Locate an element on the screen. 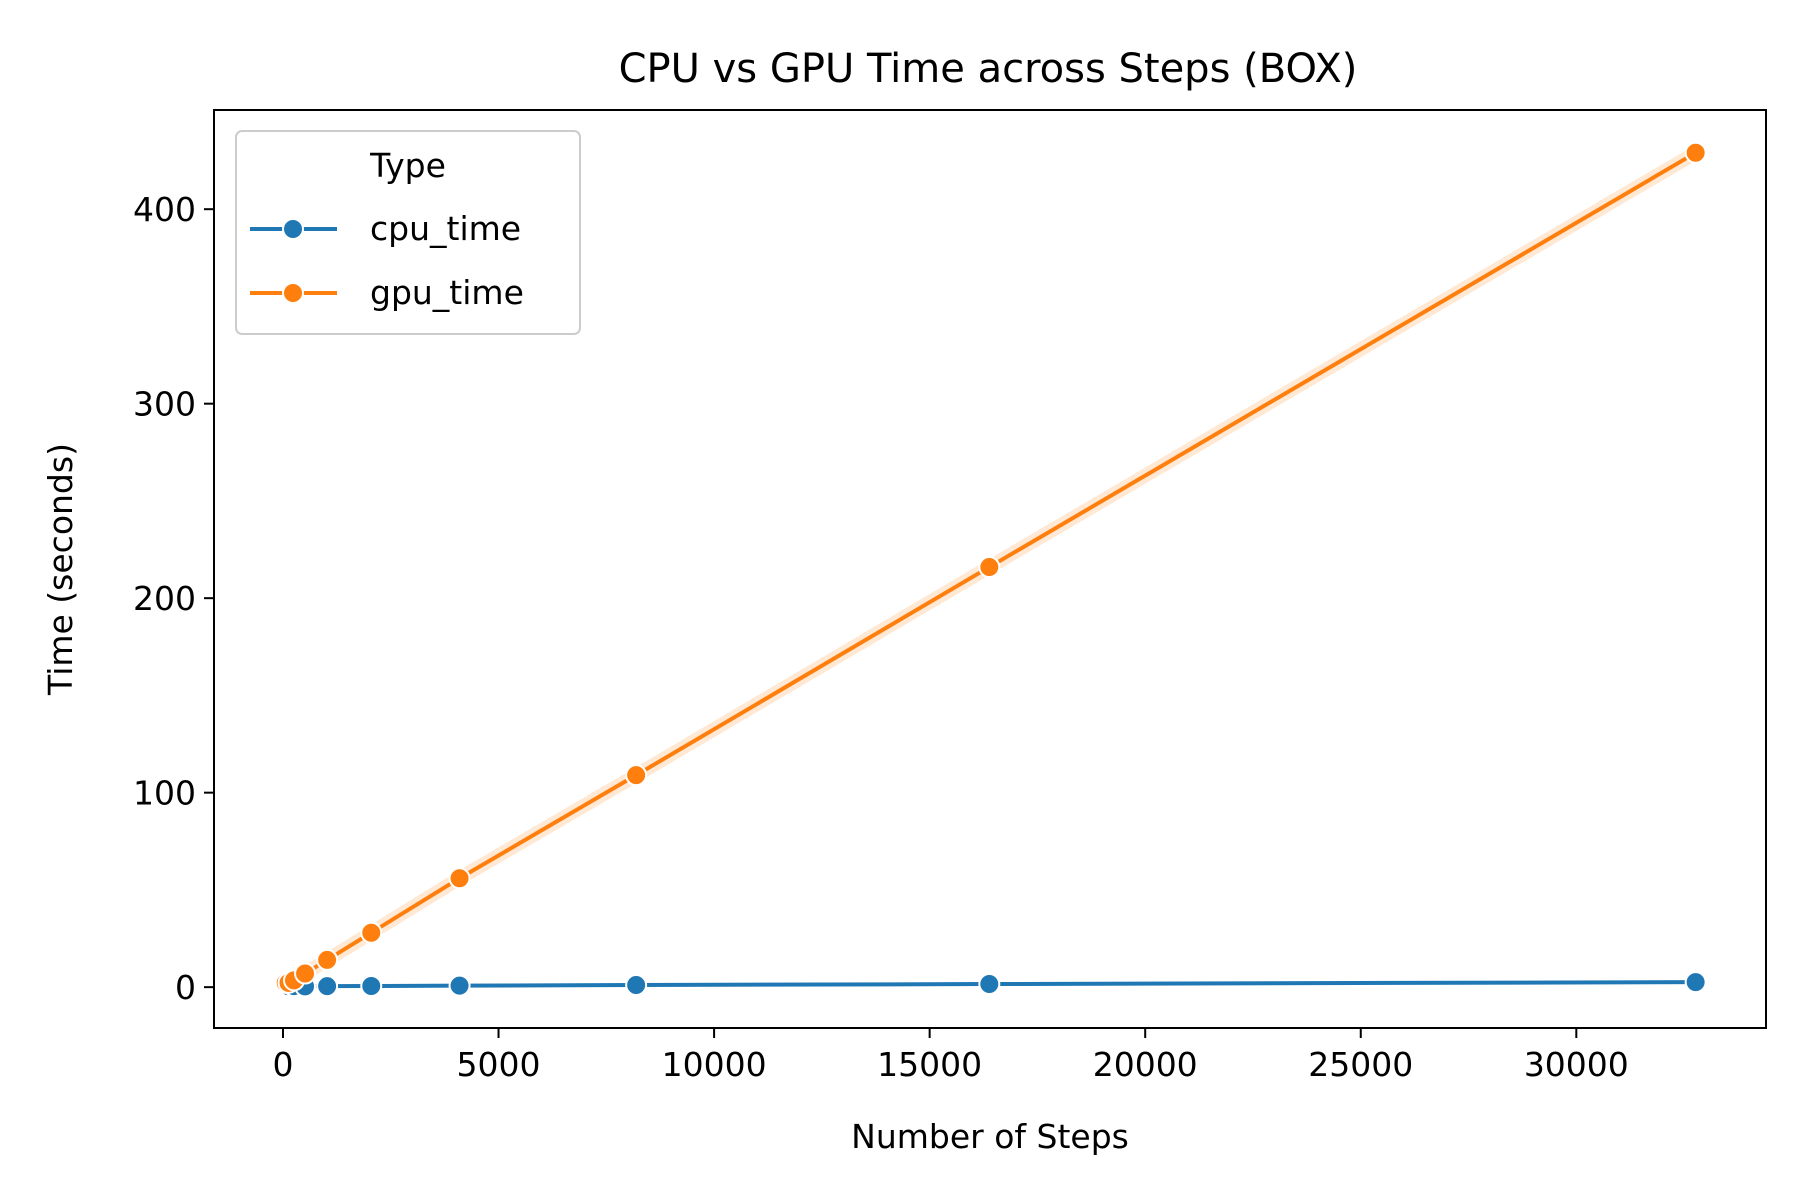  legend-cpu-label: cpu_time is located at coordinates (445, 228).